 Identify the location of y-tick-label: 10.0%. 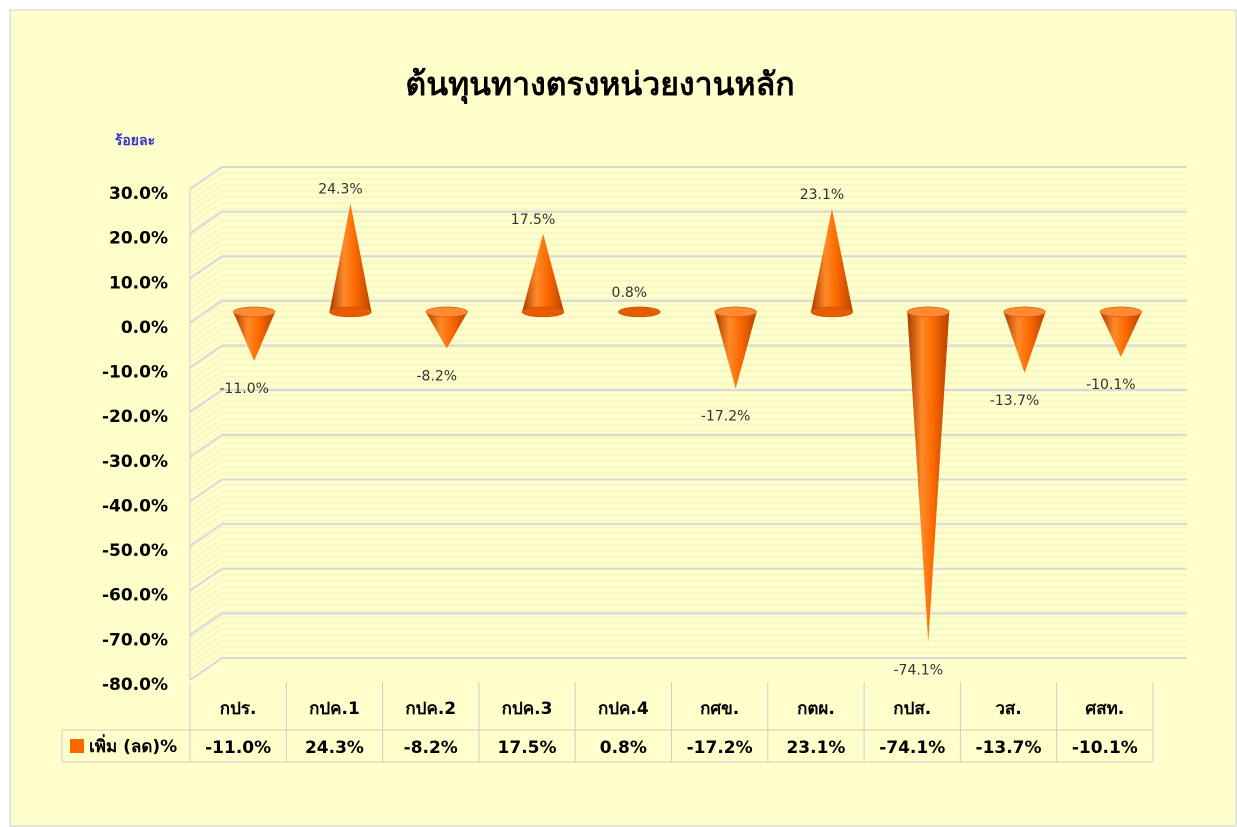
(138, 283).